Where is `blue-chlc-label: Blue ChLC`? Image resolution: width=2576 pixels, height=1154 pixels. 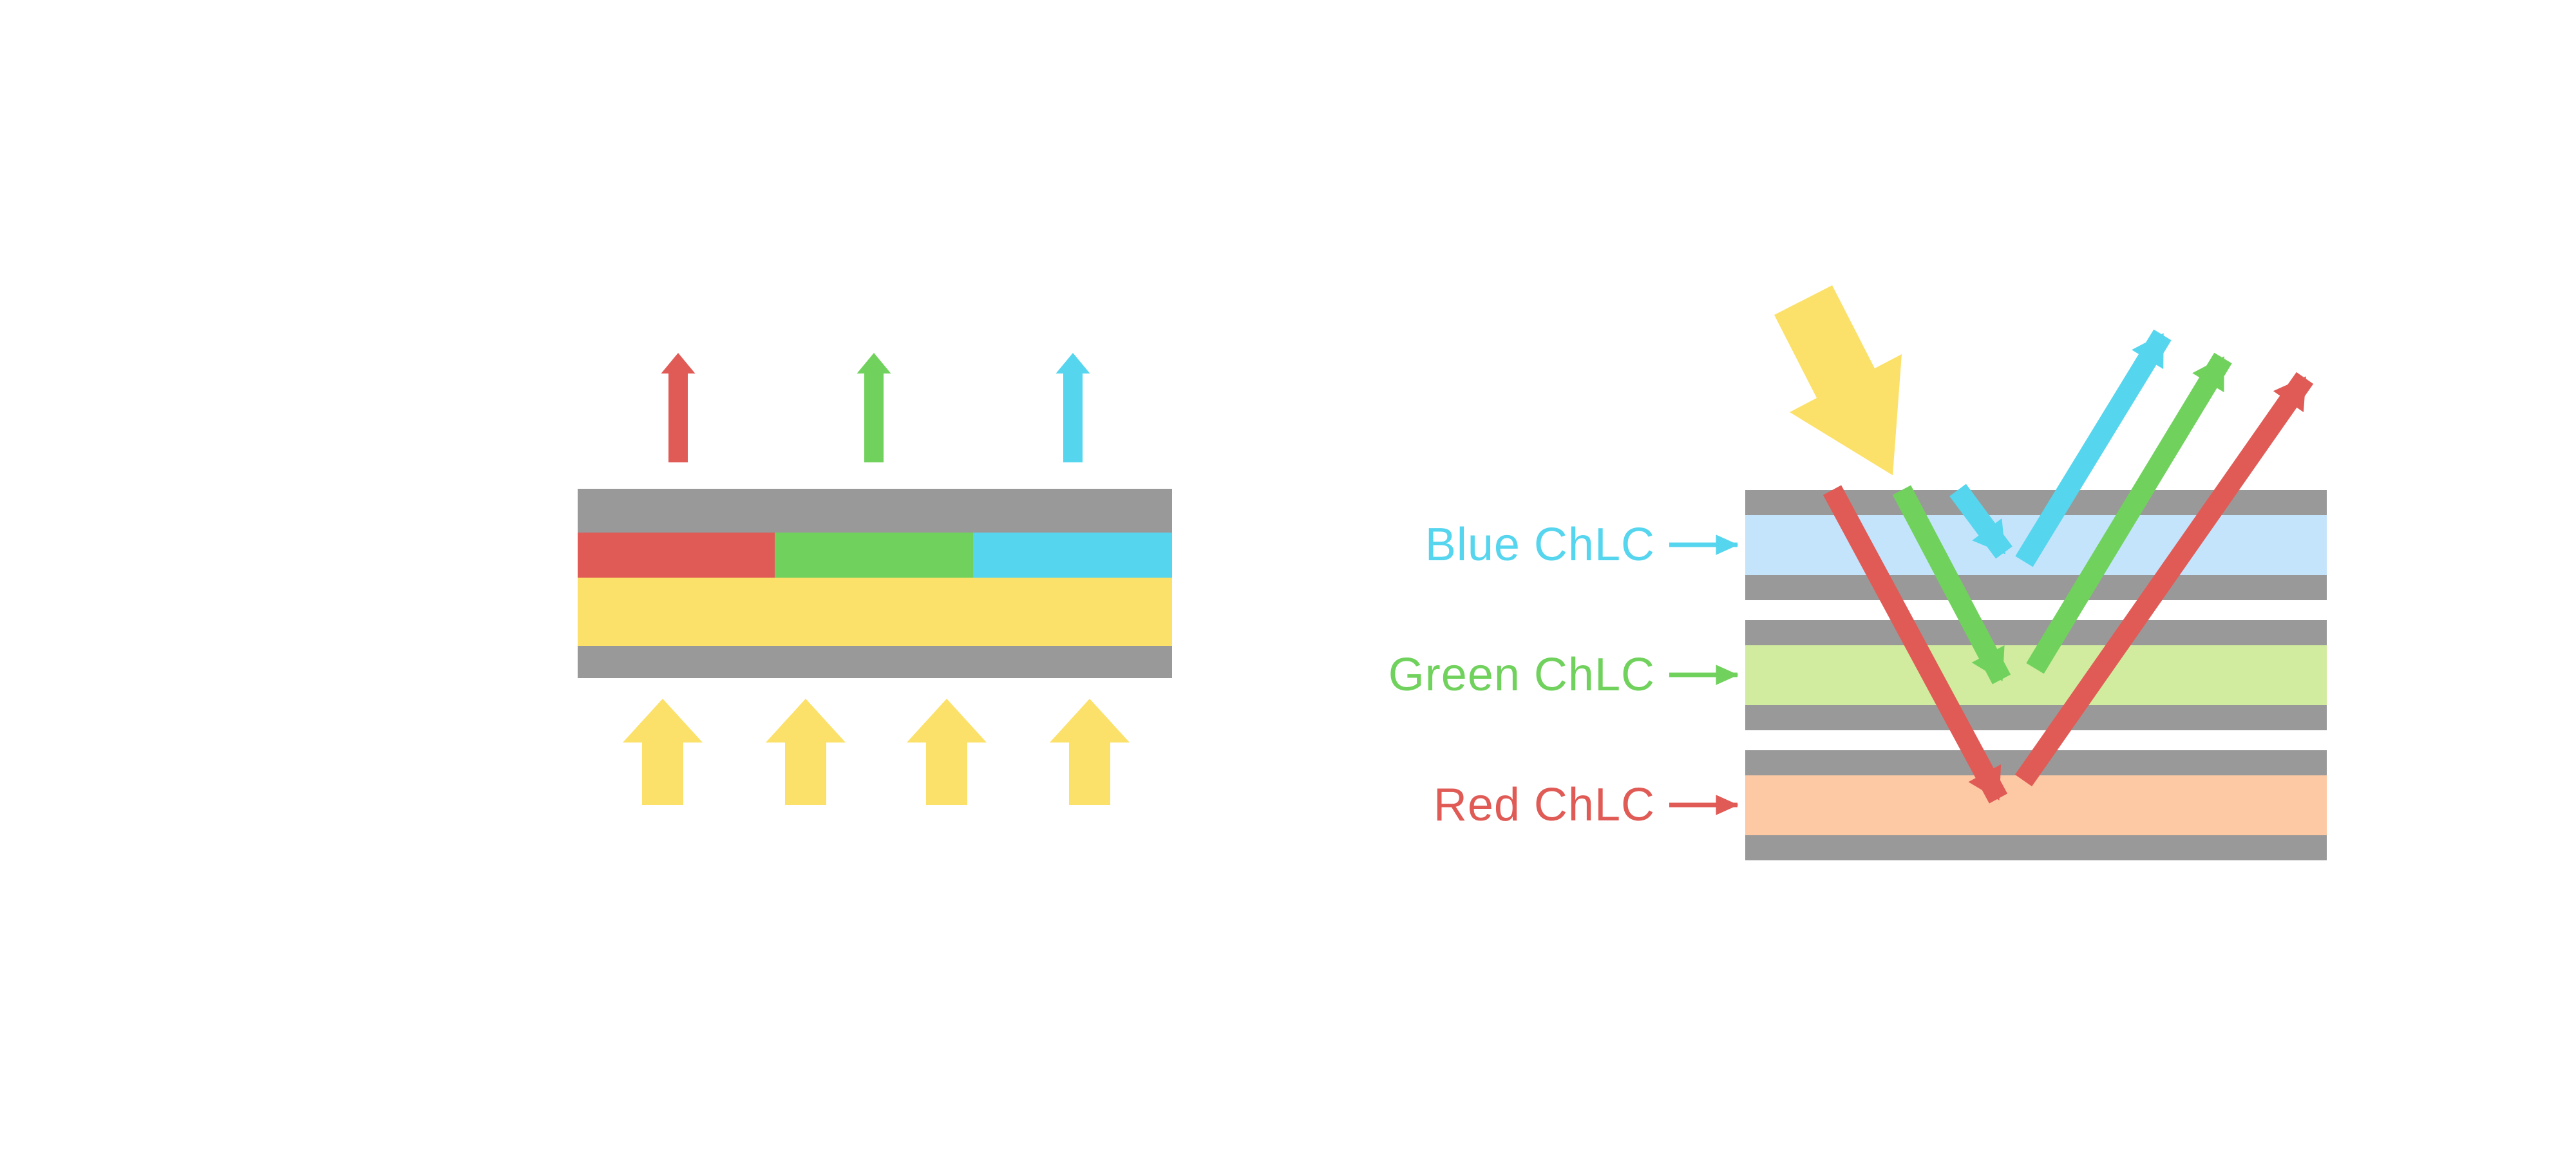
blue-chlc-label: Blue ChLC is located at coordinates (1540, 545).